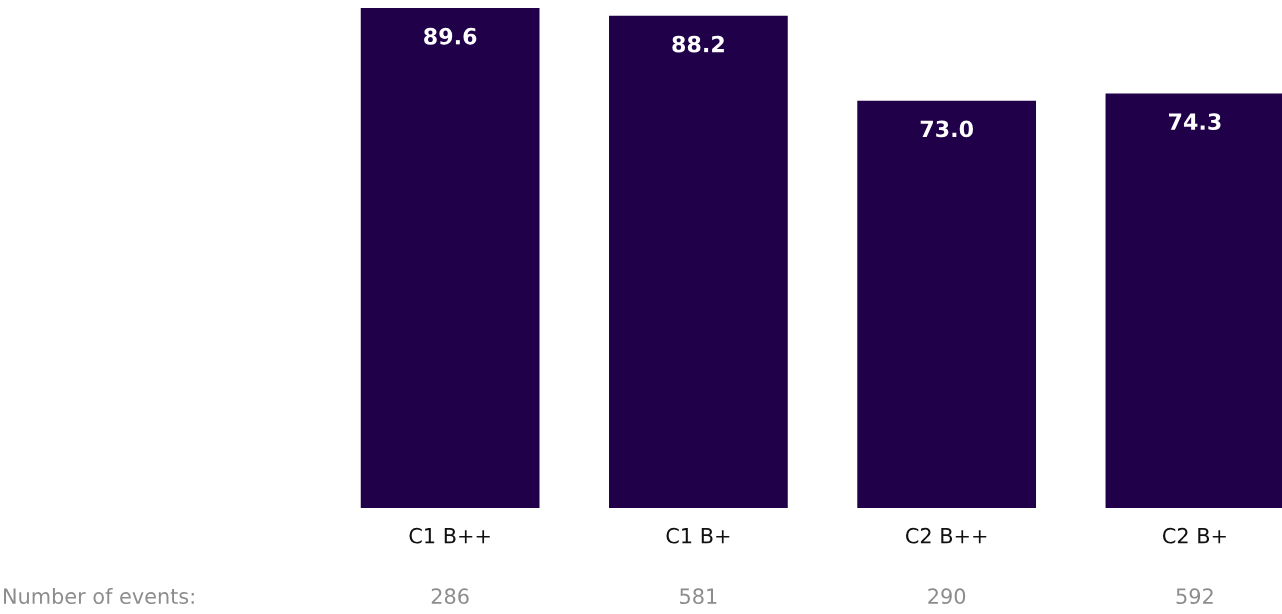  Describe the element at coordinates (698, 535) in the screenshot. I see `x-tick-label: C1 B+` at that location.